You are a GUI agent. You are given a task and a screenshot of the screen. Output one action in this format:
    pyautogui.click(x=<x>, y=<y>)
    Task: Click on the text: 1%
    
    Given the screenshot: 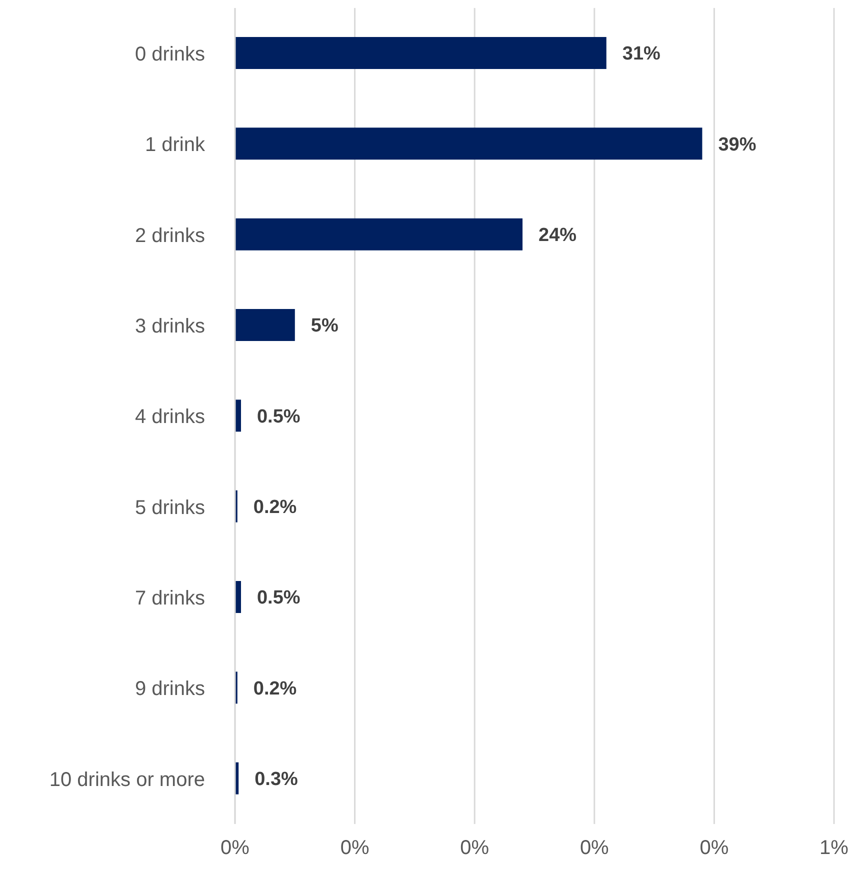 What is the action you would take?
    pyautogui.click(x=834, y=848)
    